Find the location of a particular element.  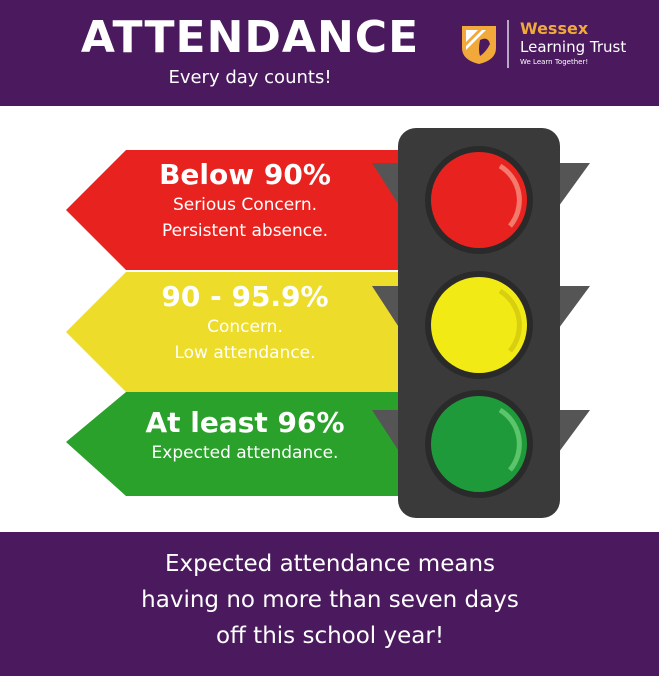

footer-line2: having no more than seven days is located at coordinates (330, 600).